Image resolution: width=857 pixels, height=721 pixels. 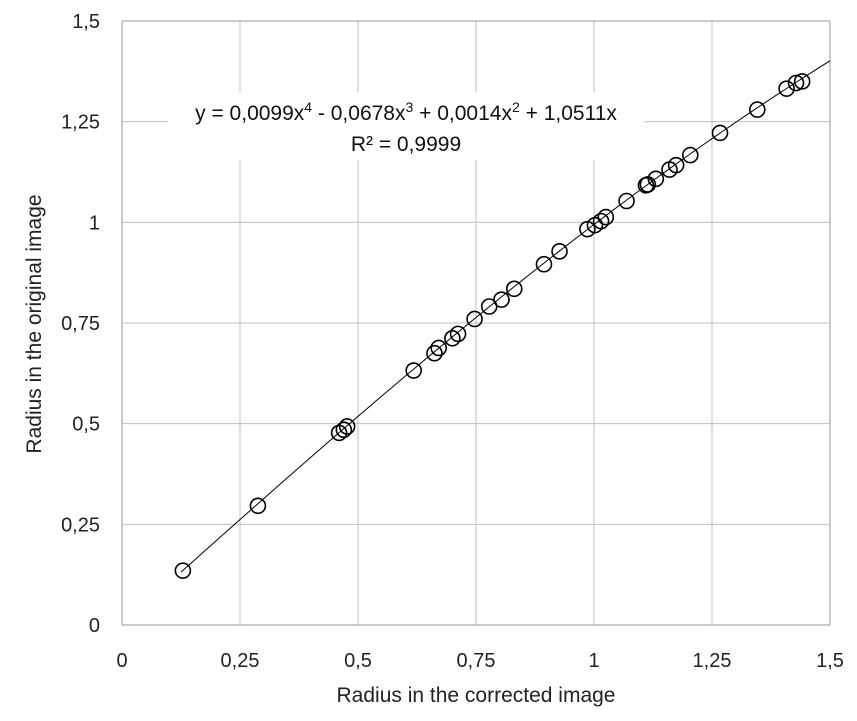 I want to click on x-tick-label: 0,5, so click(x=358, y=661).